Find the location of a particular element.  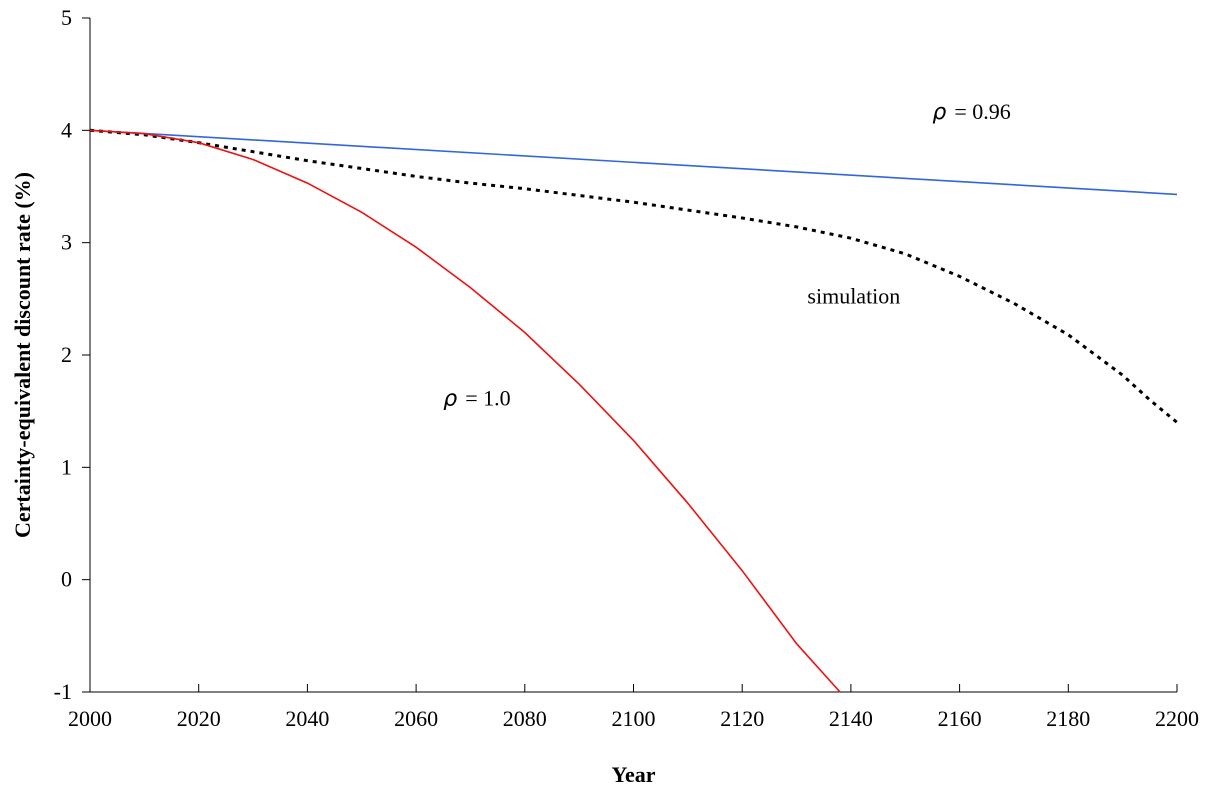

y-tick-label: 0 is located at coordinates (66, 579).